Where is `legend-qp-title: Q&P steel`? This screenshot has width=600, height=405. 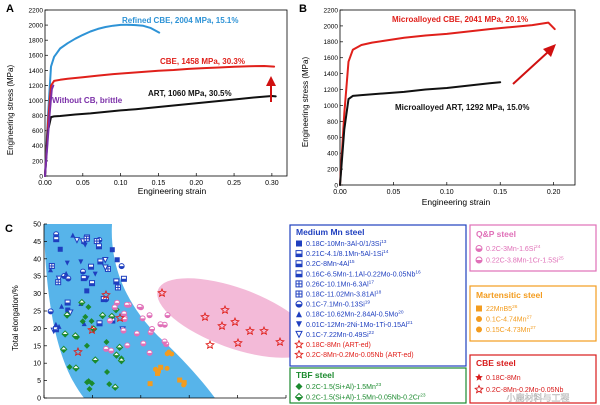
legend-qp-title: Q&P steel is located at coordinates (496, 234).